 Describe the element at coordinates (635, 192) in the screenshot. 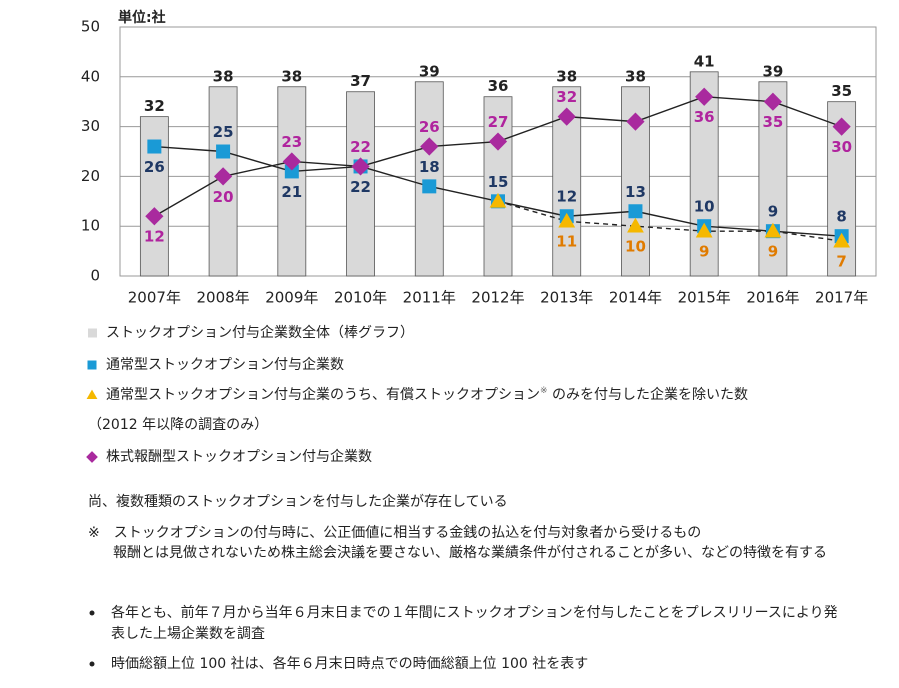

I see `data-label: 13` at that location.